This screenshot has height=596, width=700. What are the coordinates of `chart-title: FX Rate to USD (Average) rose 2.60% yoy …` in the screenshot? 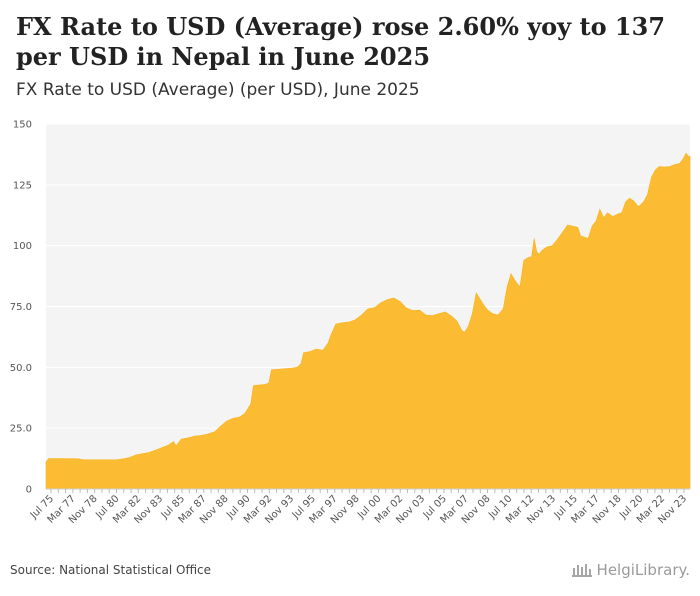 It's located at (341, 41).